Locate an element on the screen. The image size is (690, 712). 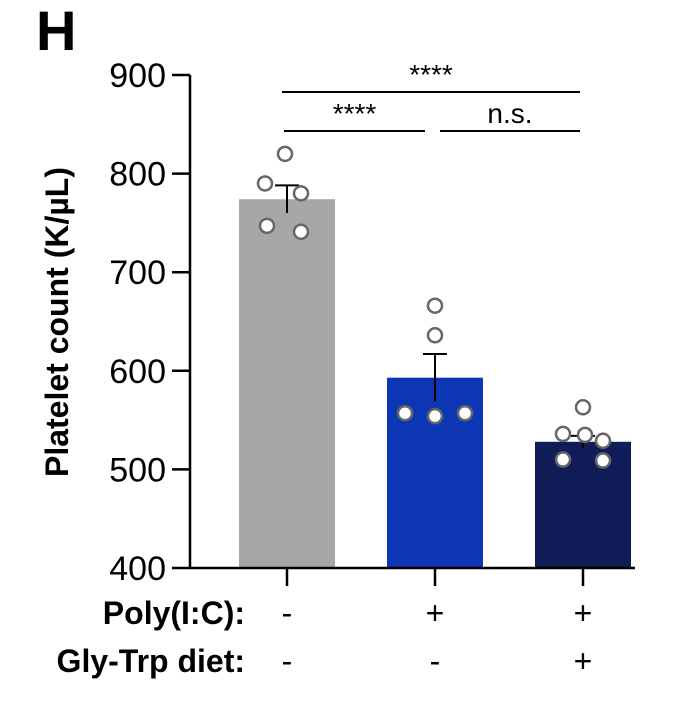
y-axis-title: Platelet count (K/µL) is located at coordinates (57, 322).